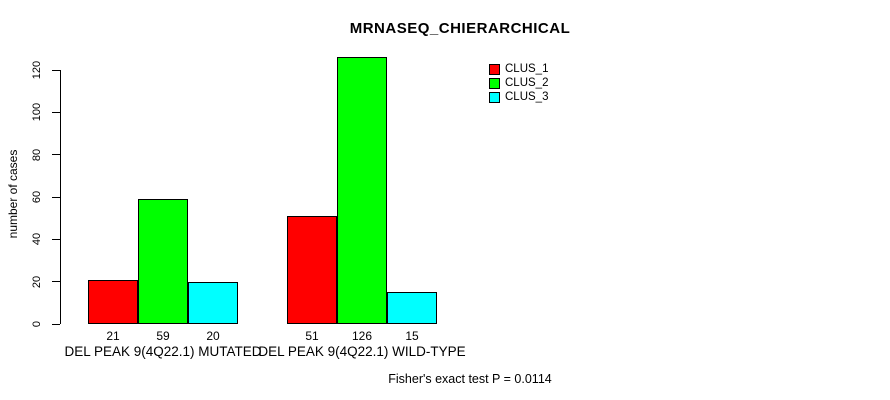 The image size is (890, 400). I want to click on legend-item-clus_3: CLUS_3, so click(518, 97).